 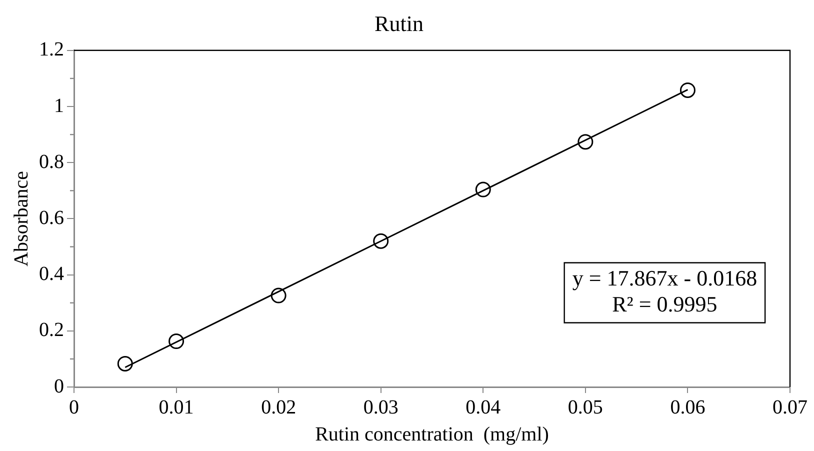 I want to click on x-tick-label: 0.05, so click(x=585, y=407).